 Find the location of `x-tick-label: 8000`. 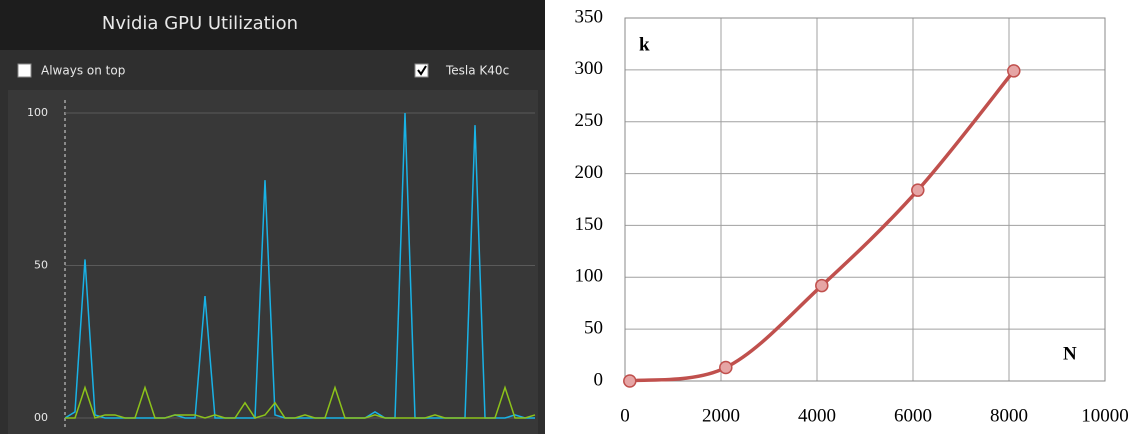

x-tick-label: 8000 is located at coordinates (1009, 415).